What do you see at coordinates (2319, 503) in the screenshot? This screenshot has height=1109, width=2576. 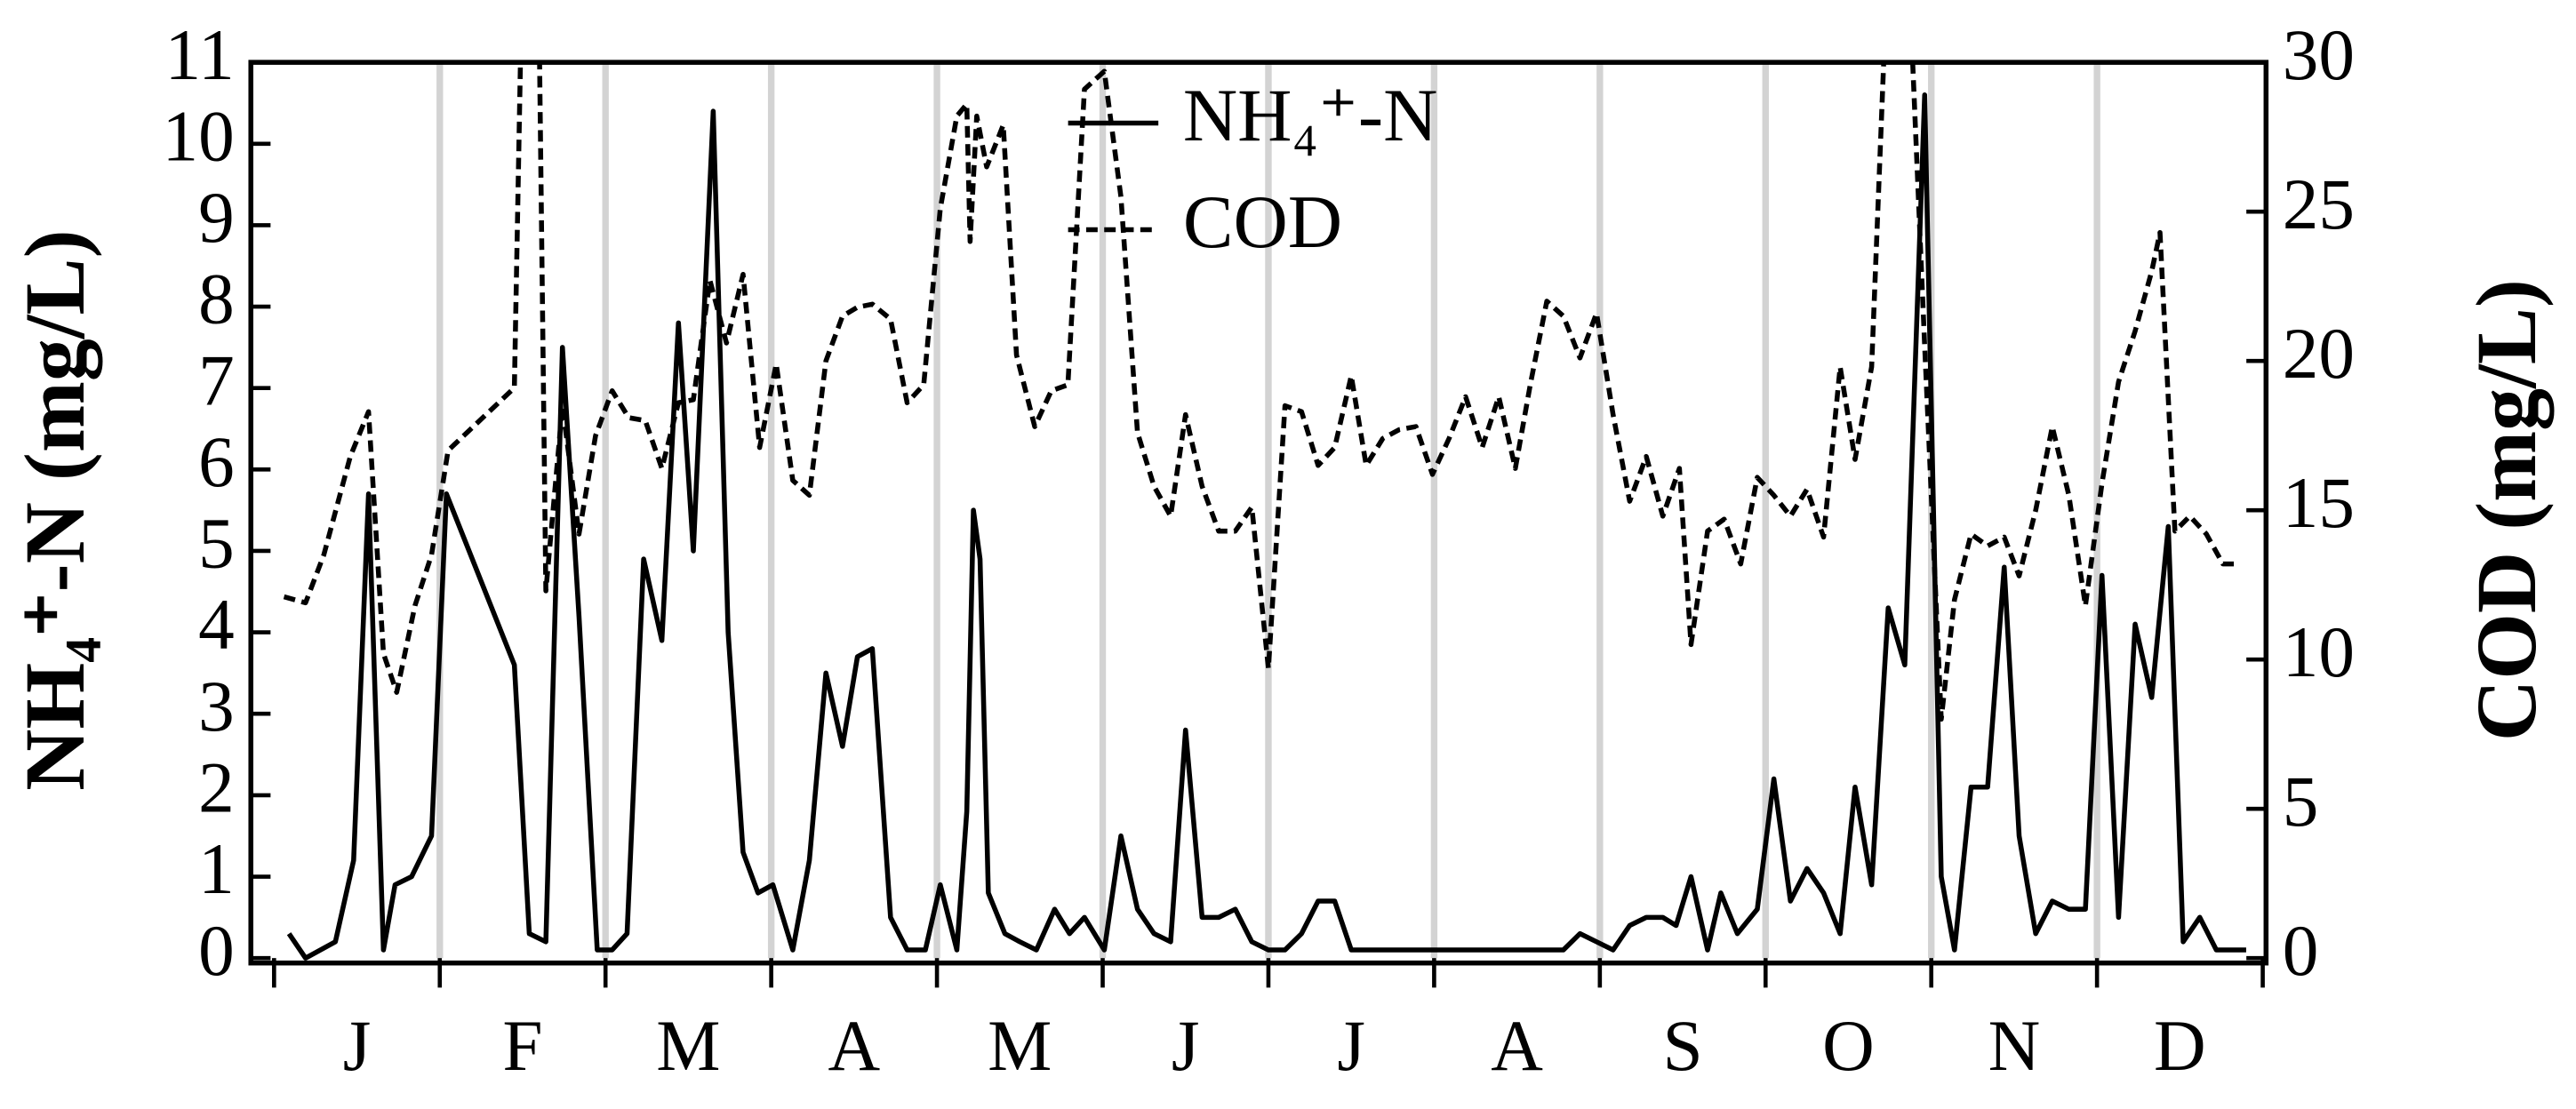 I see `y2-tick-label: 15` at bounding box center [2319, 503].